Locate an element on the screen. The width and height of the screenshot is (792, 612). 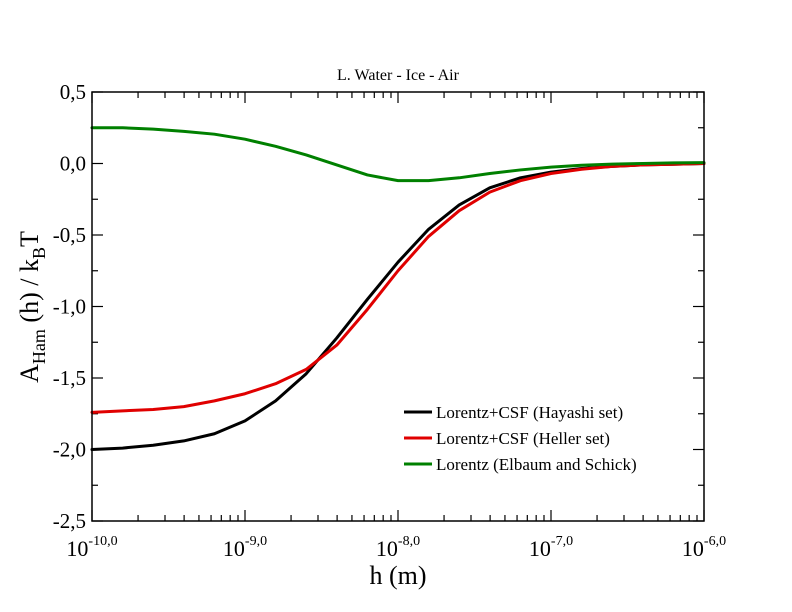
legend-label: Lorentz+CSF (Heller set) is located at coordinates (523, 438).